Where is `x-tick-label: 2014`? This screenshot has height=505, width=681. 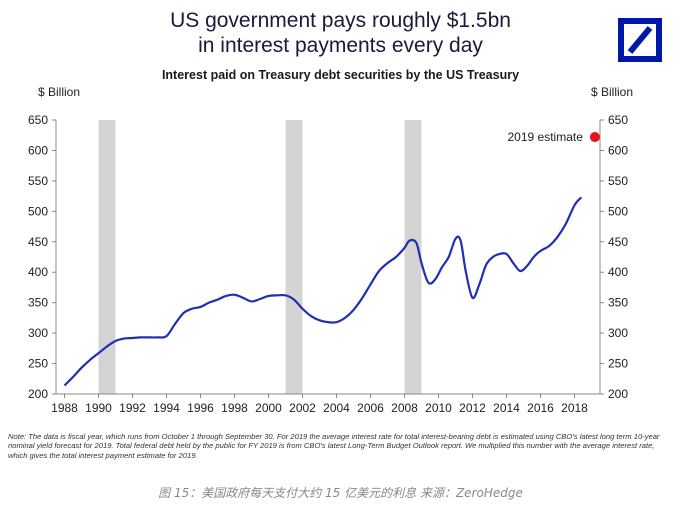
x-tick-label: 2014 is located at coordinates (506, 408).